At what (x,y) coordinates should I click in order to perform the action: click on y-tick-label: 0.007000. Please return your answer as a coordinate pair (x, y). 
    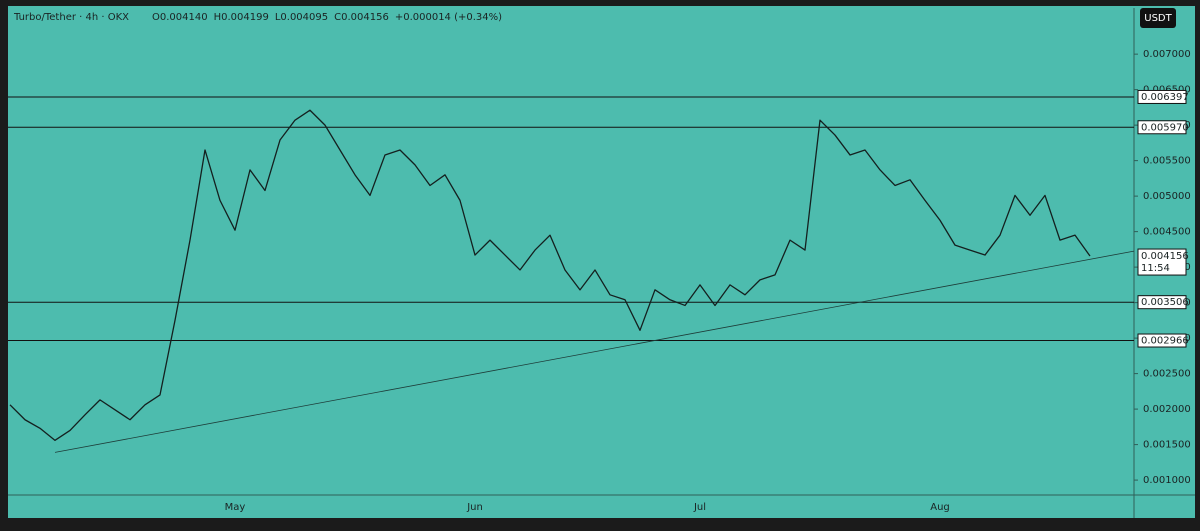
    Looking at the image, I should click on (1167, 54).